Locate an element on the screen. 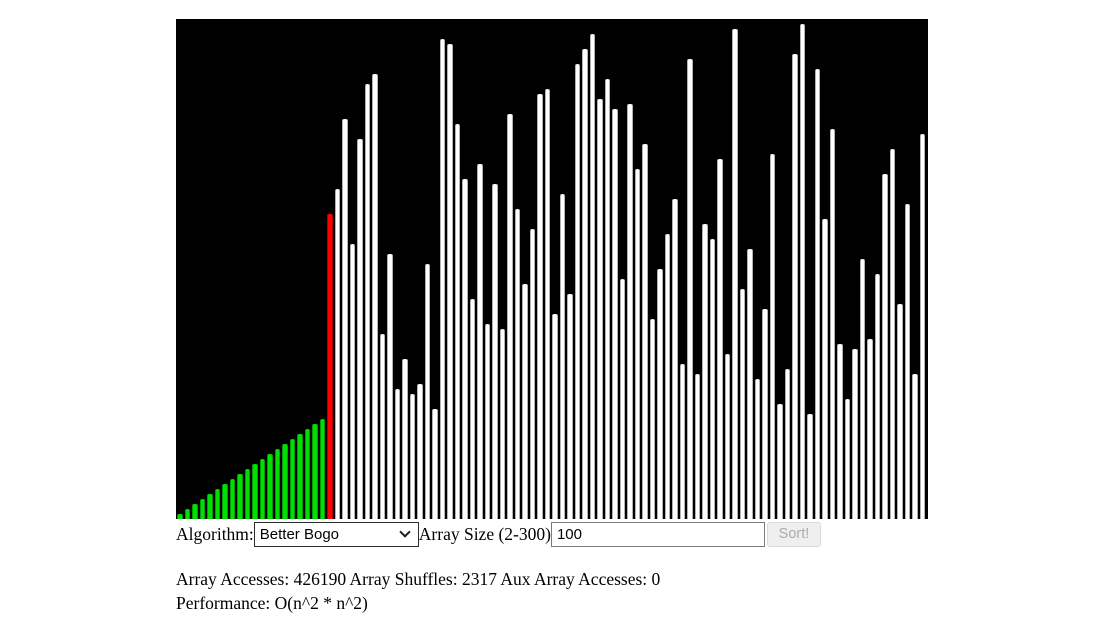 The image size is (1109, 624). algorithm-select-wrap: Better Bogo is located at coordinates (336, 534).